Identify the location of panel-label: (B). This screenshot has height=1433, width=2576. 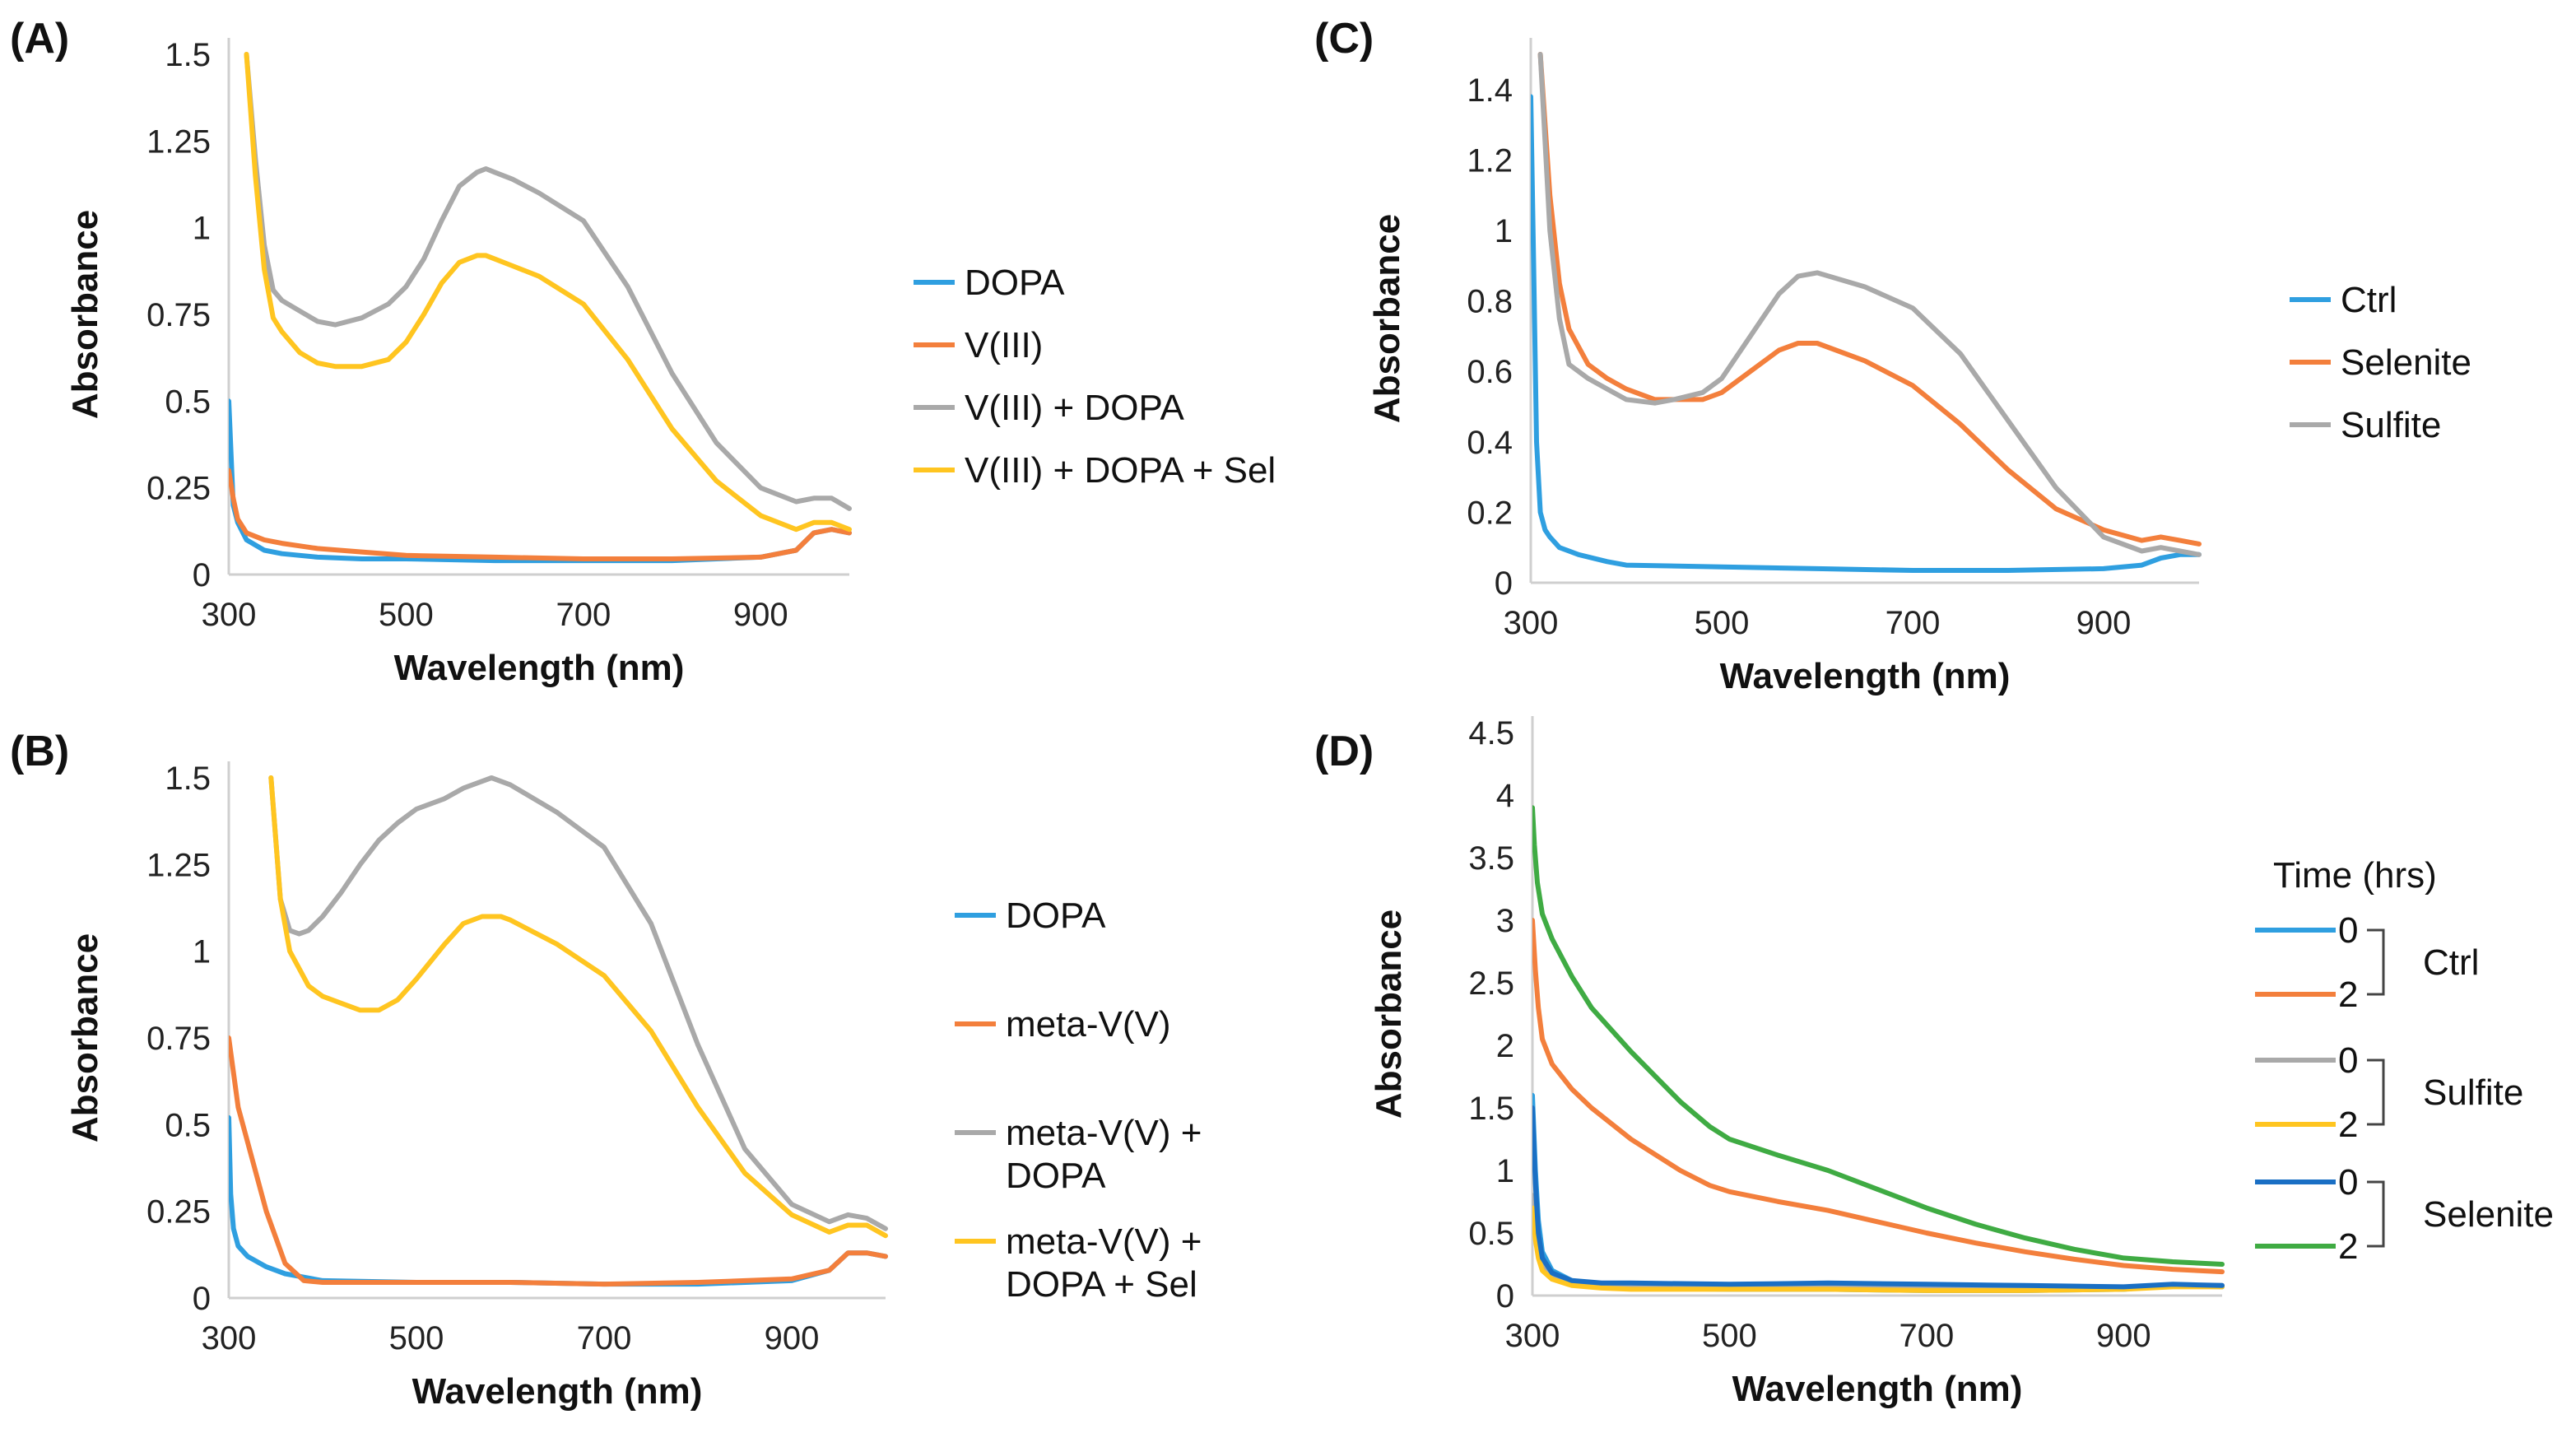
(39, 751).